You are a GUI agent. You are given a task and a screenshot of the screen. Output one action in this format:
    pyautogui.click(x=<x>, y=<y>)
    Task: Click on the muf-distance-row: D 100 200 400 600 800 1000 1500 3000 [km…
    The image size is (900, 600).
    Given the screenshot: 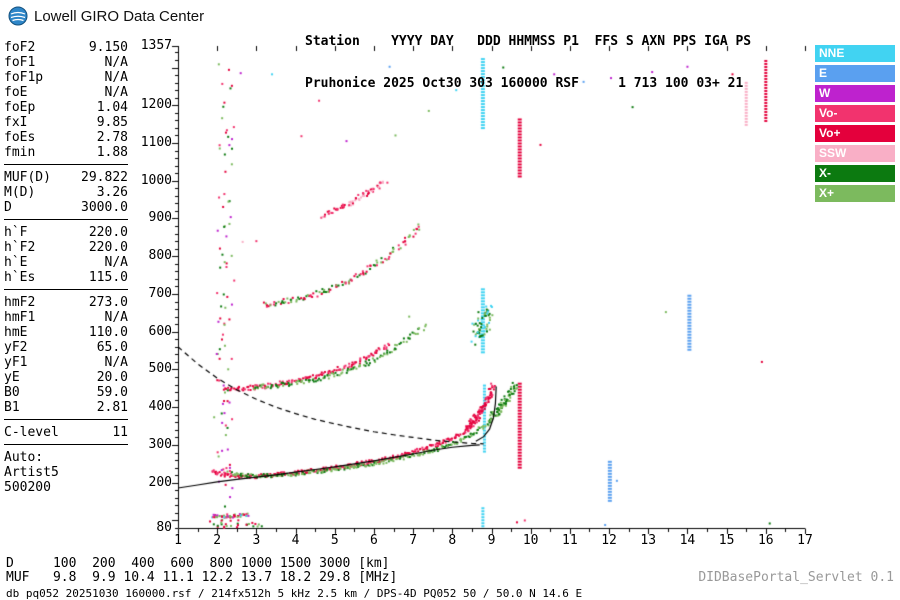 What is the action you would take?
    pyautogui.click(x=198, y=563)
    